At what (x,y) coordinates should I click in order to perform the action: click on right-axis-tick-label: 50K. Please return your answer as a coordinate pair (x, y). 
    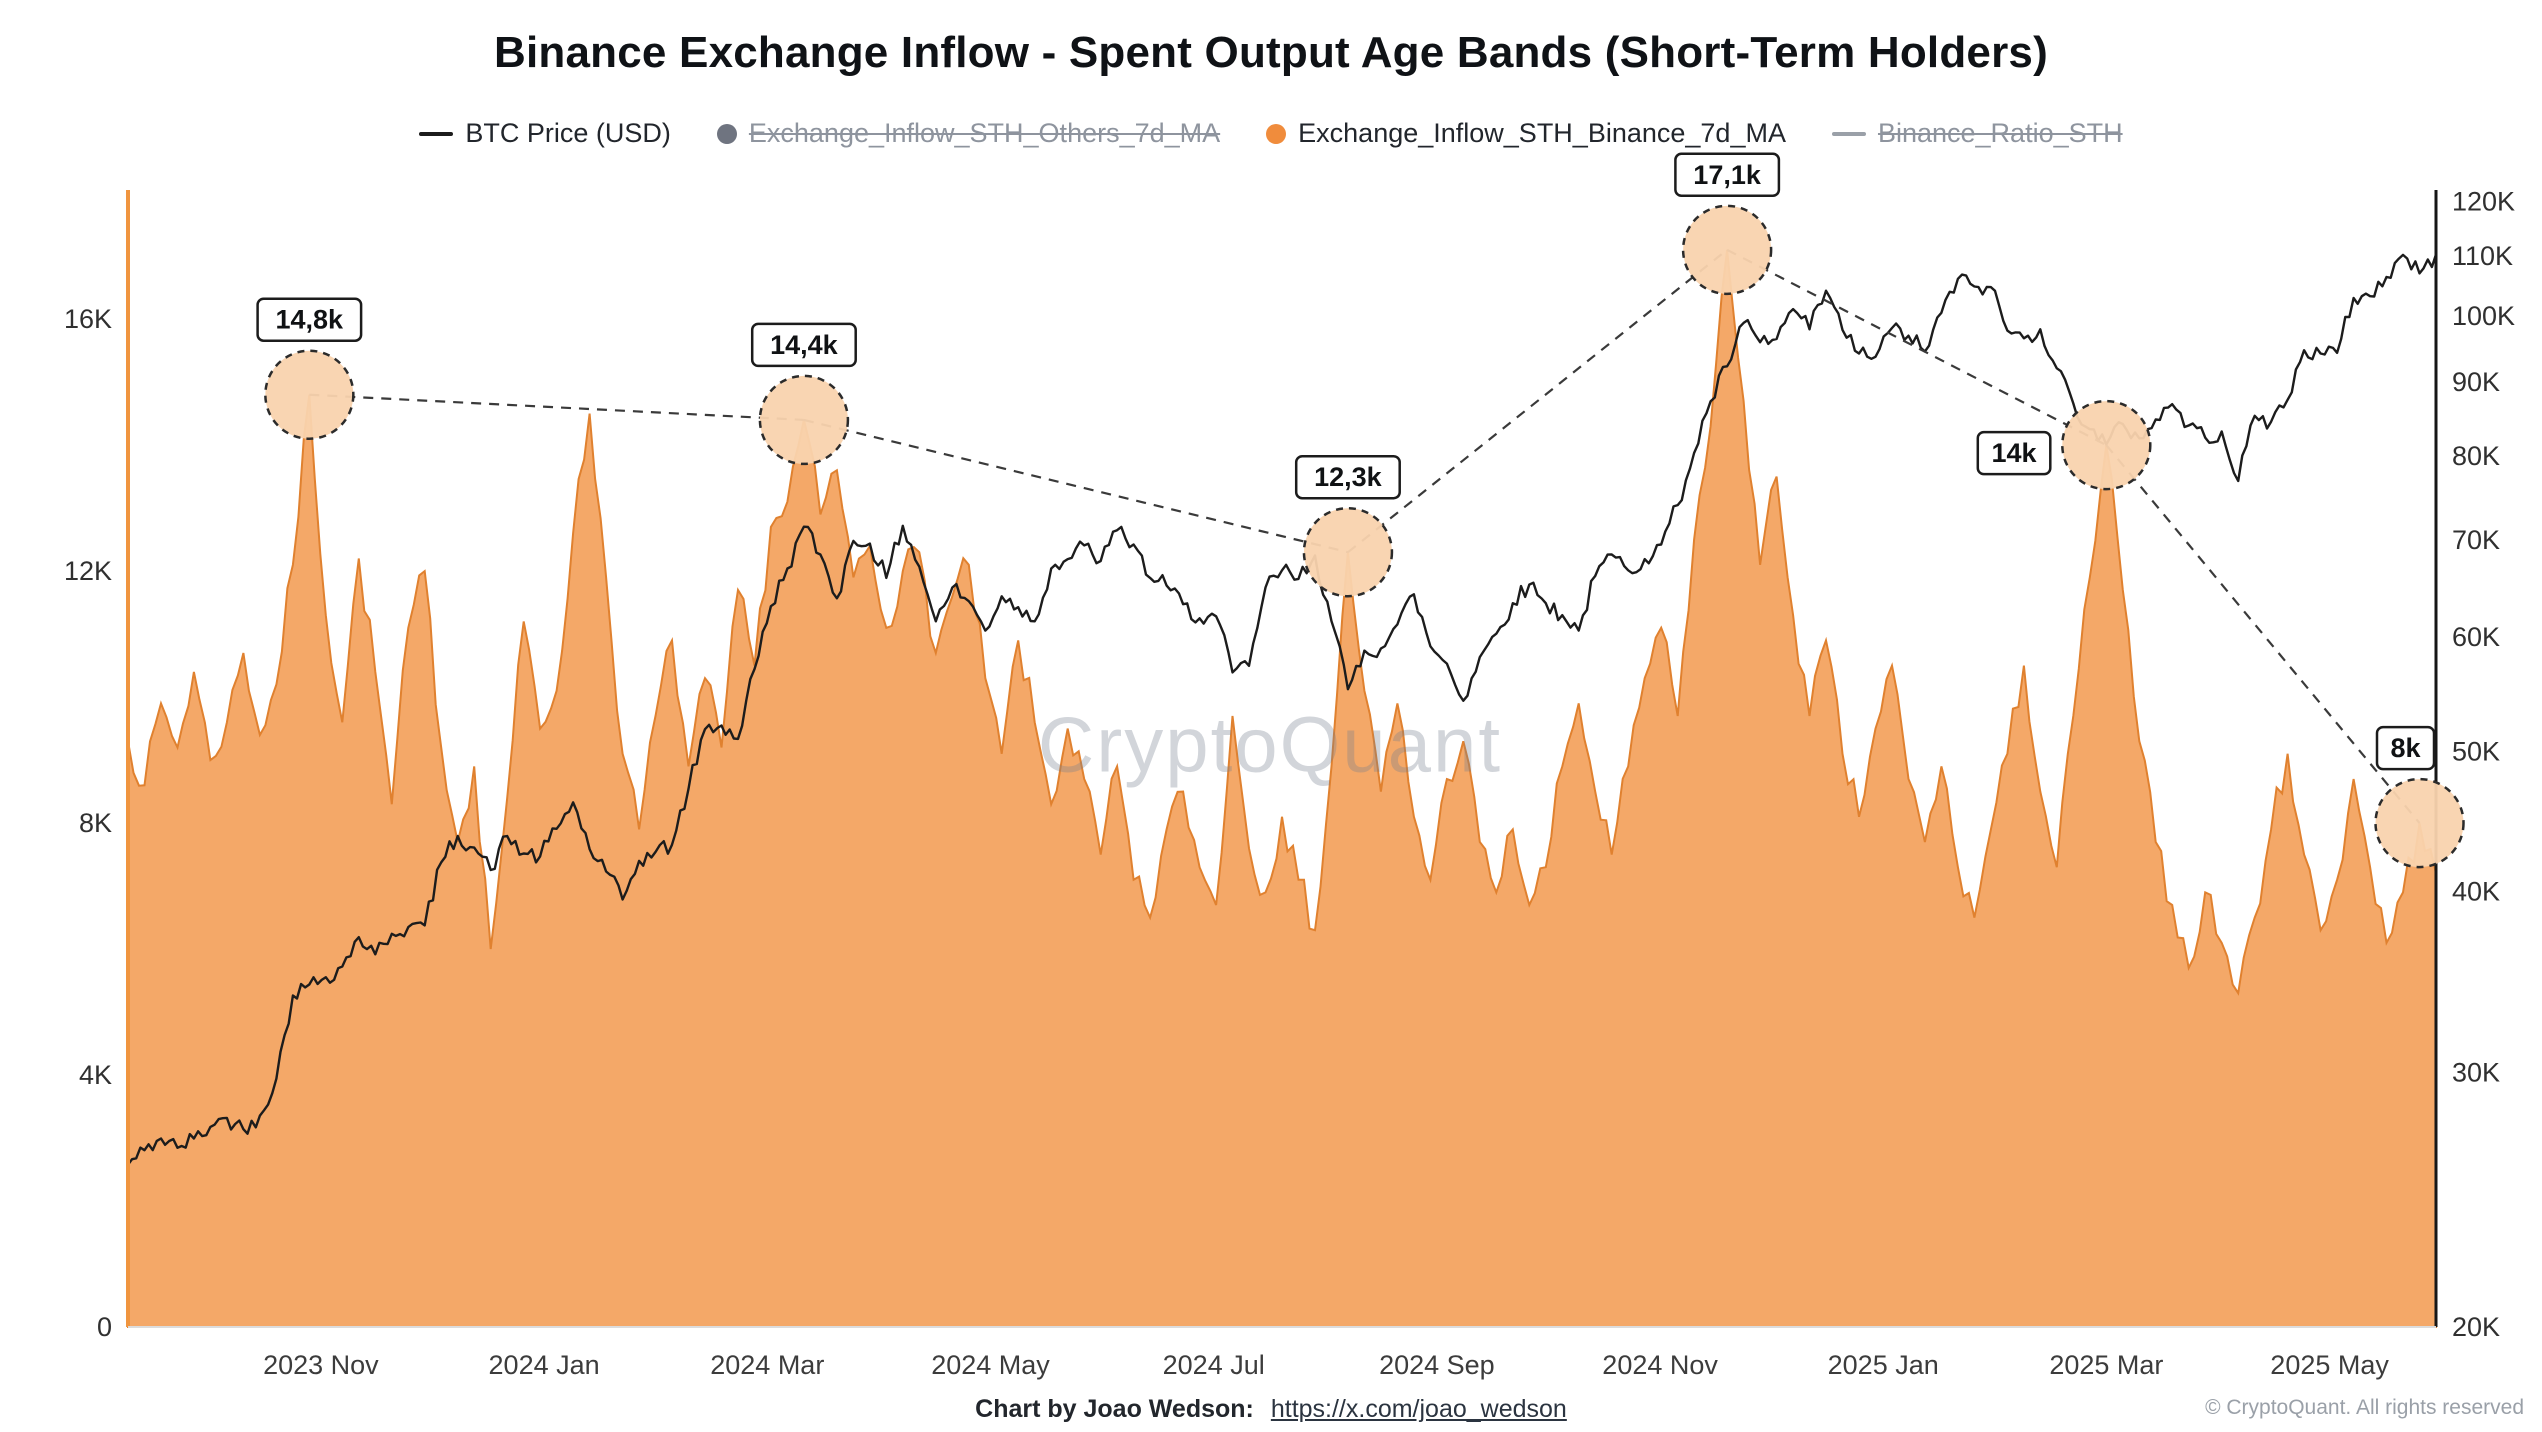
    Looking at the image, I should click on (2476, 751).